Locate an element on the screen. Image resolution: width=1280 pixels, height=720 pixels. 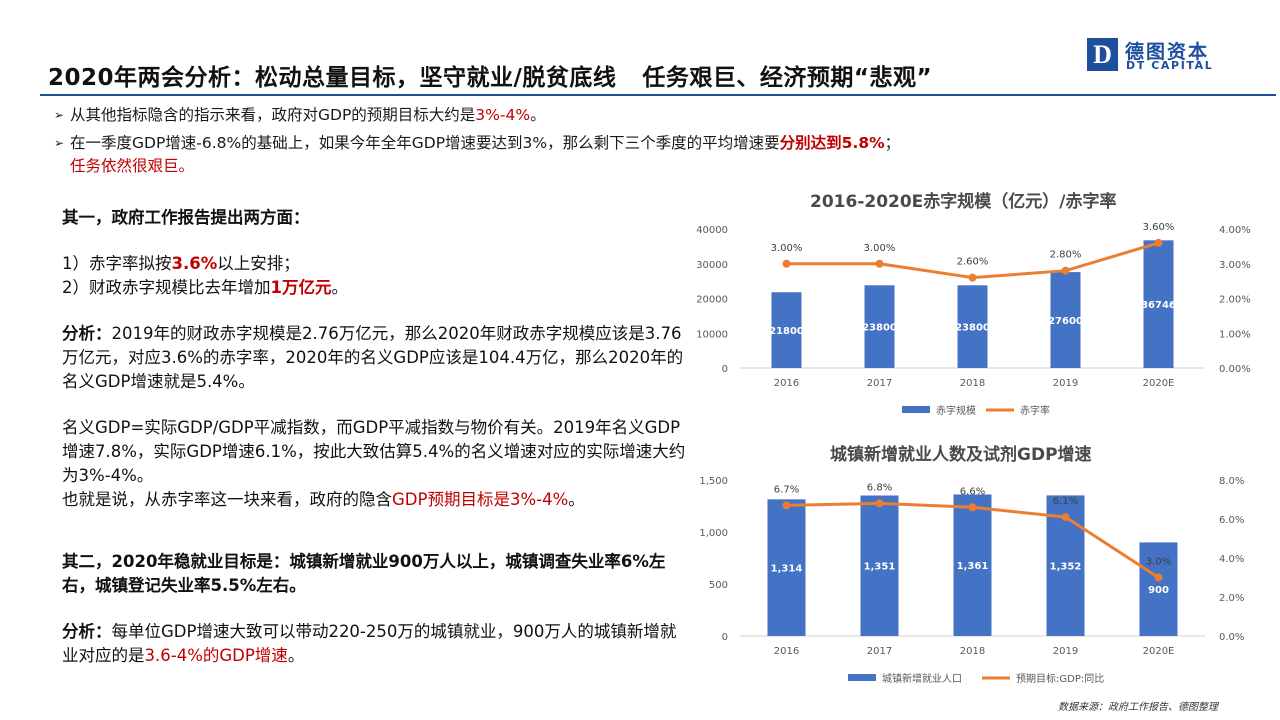
line-value-label: 6.8% is located at coordinates (879, 487).